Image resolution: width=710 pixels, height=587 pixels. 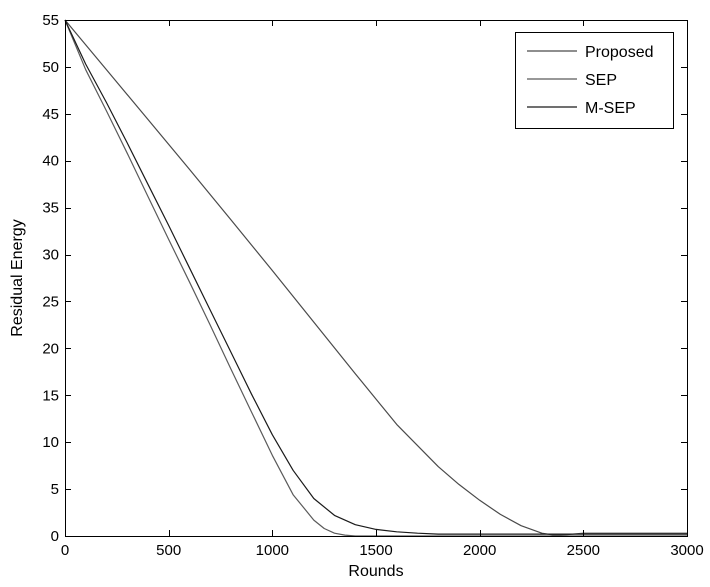 What do you see at coordinates (65, 550) in the screenshot?
I see `x-tick-label: 0` at bounding box center [65, 550].